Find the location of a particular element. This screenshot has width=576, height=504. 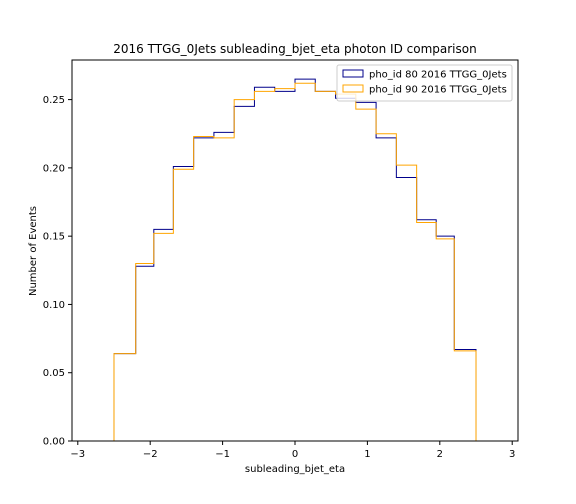

y-tick-label: 0.20 is located at coordinates (54, 168).